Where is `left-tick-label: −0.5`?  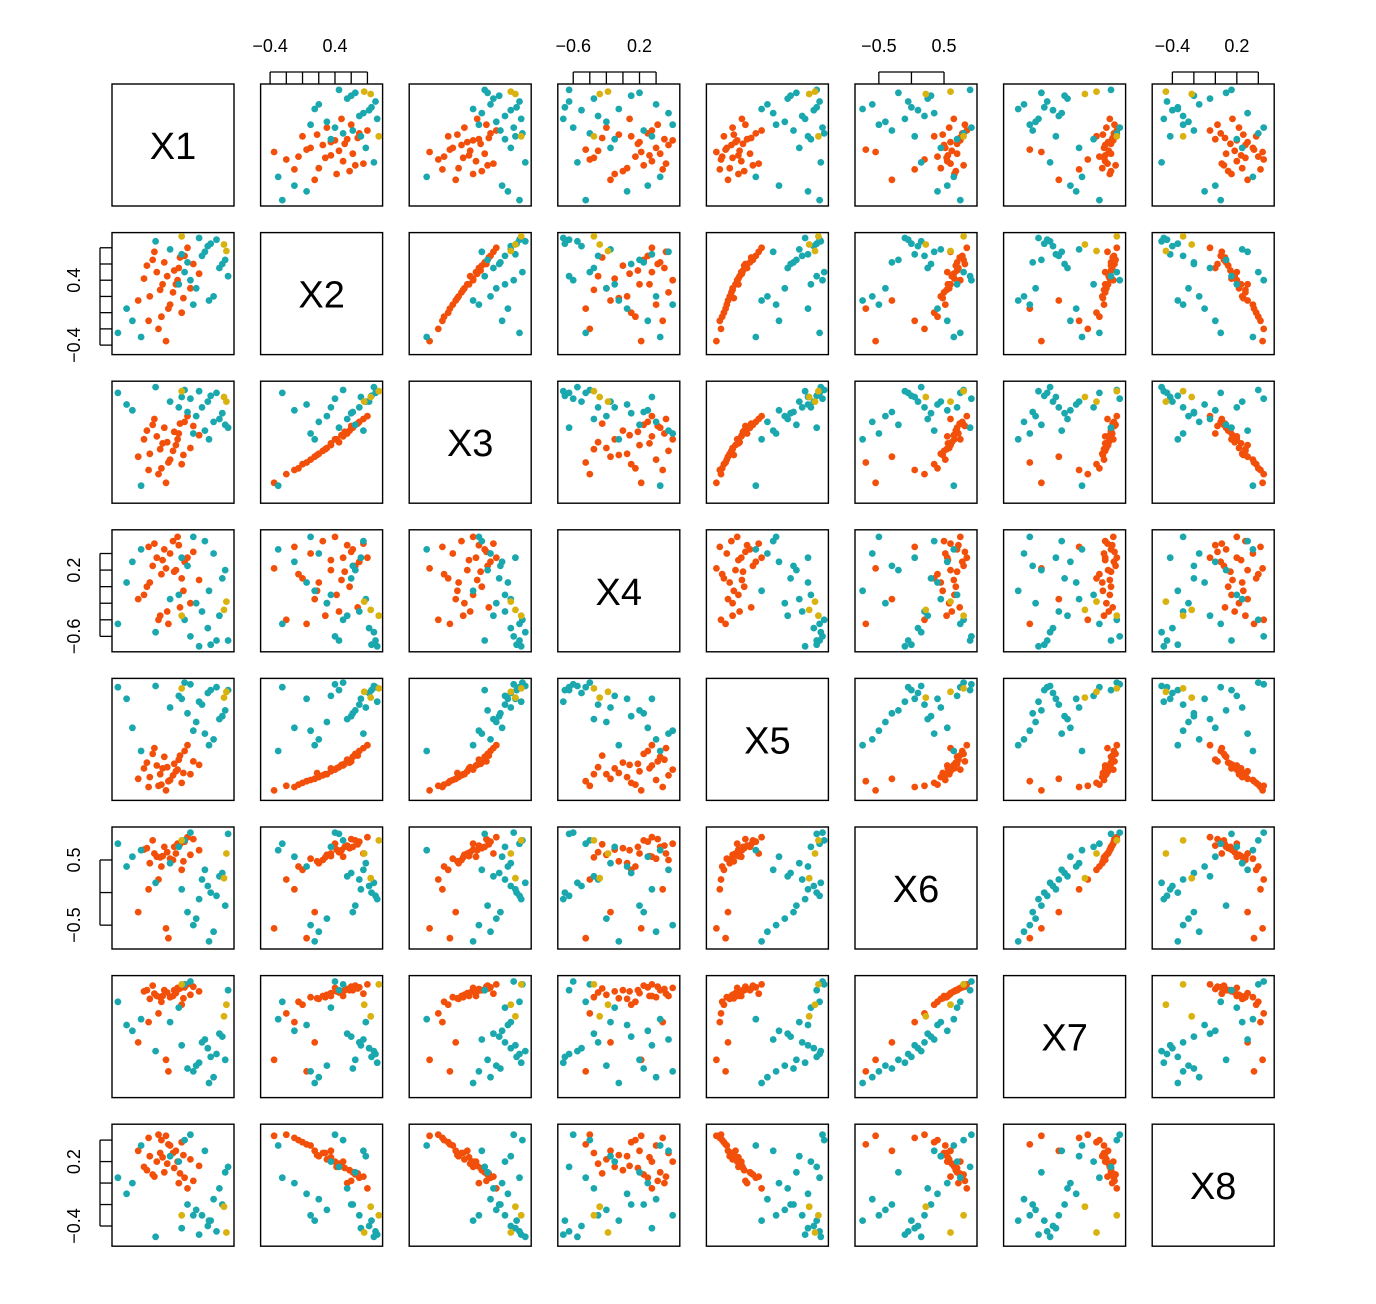 left-tick-label: −0.5 is located at coordinates (74, 925).